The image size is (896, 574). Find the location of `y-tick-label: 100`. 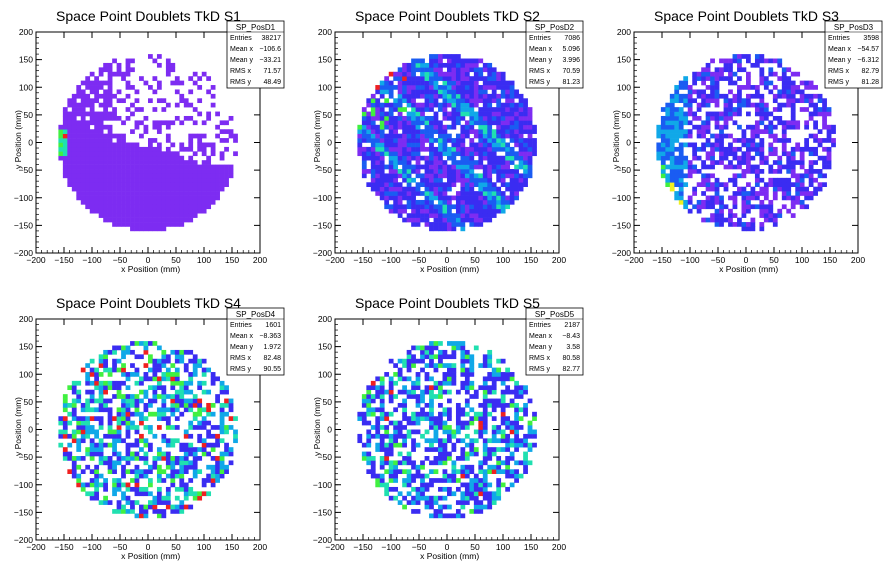

y-tick-label: 100 is located at coordinates (325, 87).